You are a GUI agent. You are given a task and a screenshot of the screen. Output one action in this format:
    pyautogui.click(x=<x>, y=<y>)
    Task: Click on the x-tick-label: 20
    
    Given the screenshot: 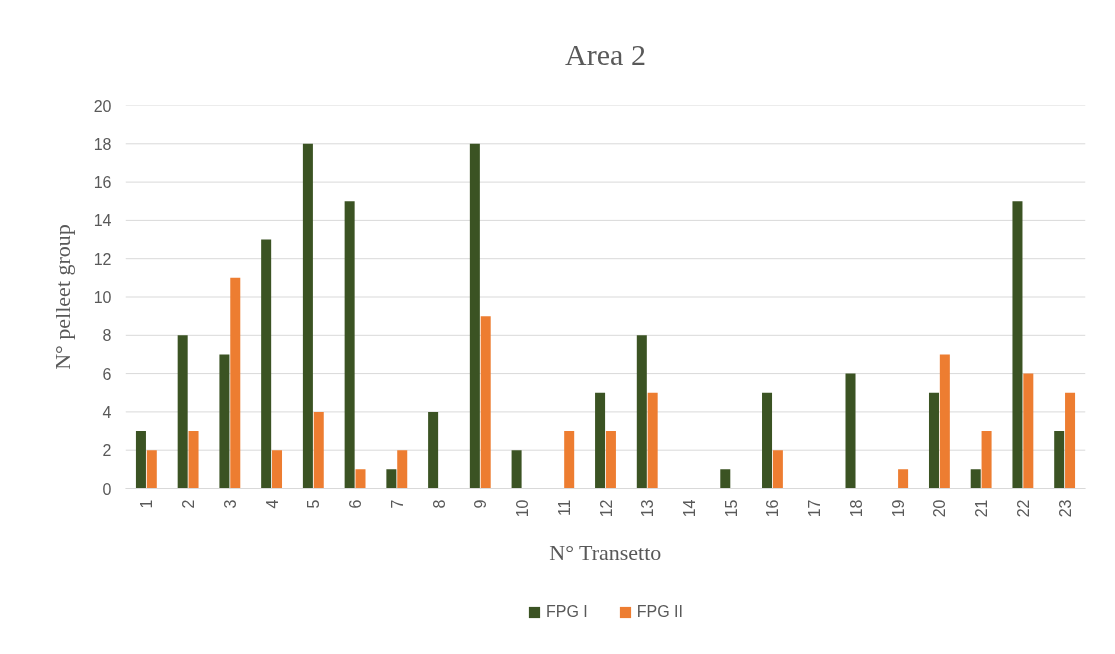 What is the action you would take?
    pyautogui.click(x=940, y=508)
    